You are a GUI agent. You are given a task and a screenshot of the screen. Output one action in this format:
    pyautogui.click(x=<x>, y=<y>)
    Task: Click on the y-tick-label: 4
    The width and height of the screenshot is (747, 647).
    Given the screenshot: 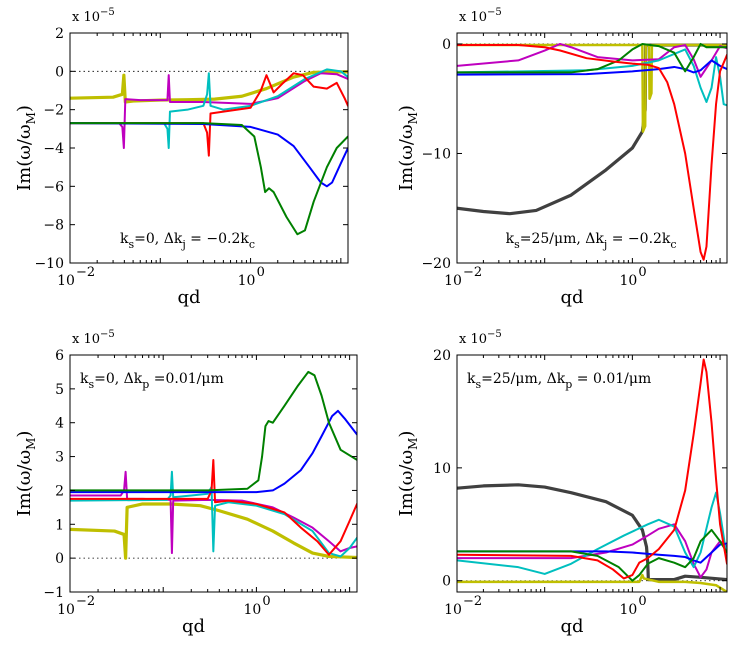 What is the action you would take?
    pyautogui.click(x=59, y=424)
    